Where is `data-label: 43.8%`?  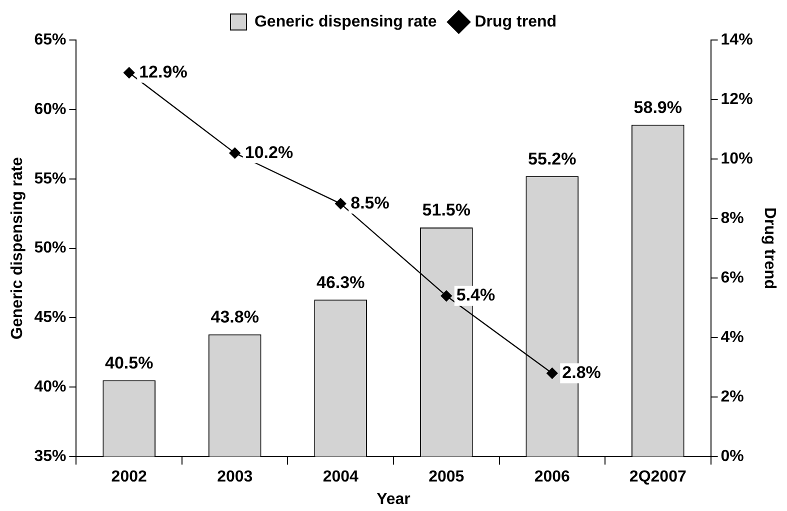
data-label: 43.8% is located at coordinates (234, 317).